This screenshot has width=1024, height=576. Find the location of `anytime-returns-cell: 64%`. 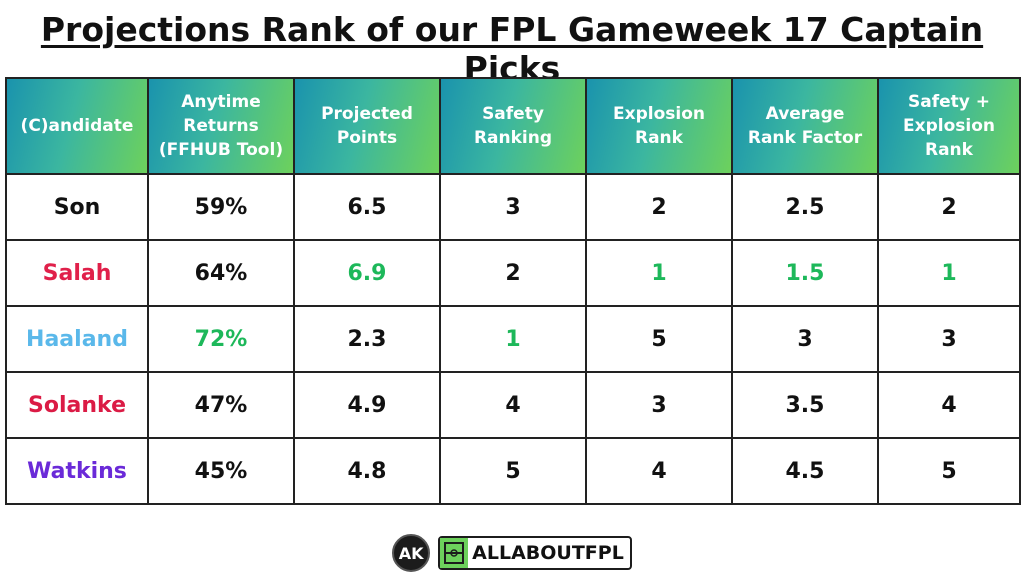

anytime-returns-cell: 64% is located at coordinates (221, 273).